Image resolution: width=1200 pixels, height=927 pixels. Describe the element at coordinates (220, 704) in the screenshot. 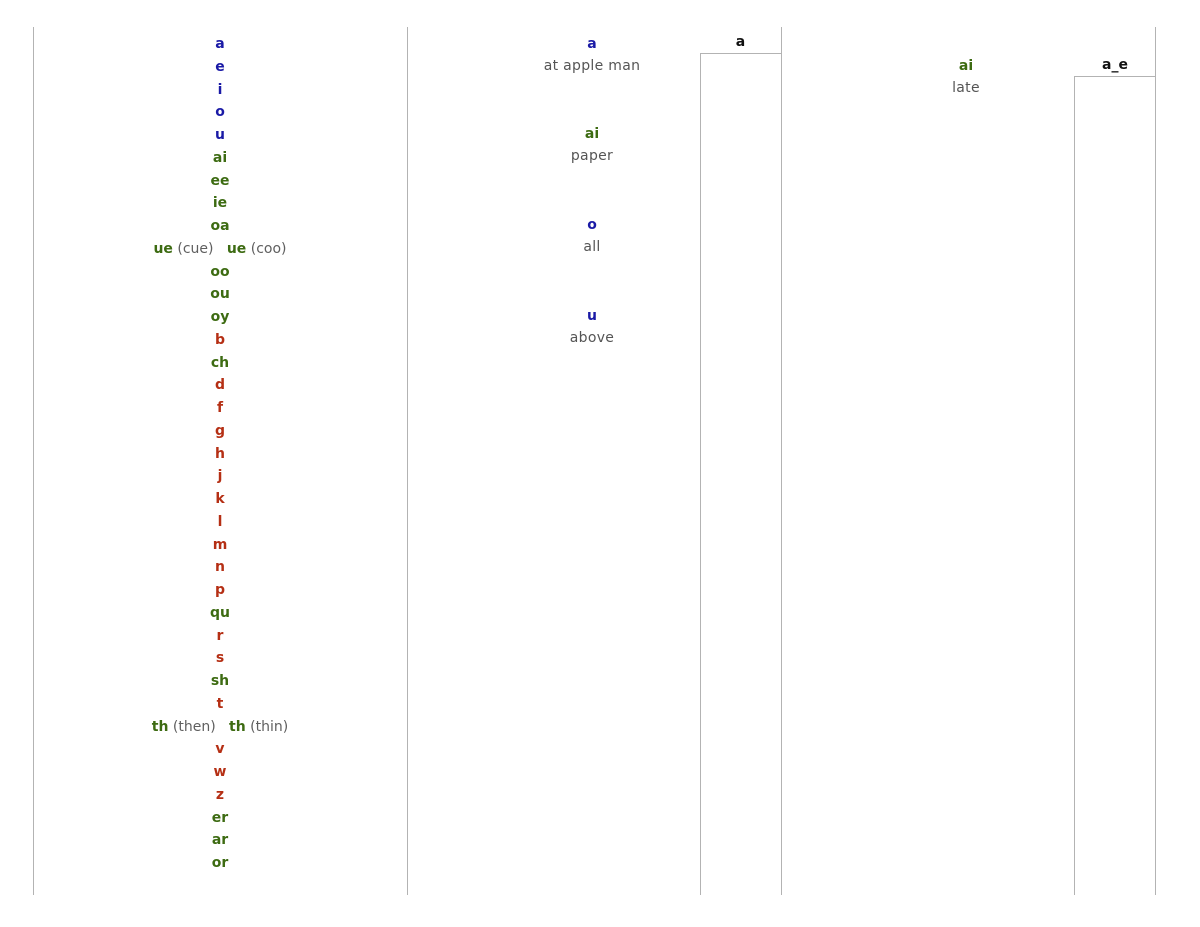

I see `sound-chart-item: t` at that location.